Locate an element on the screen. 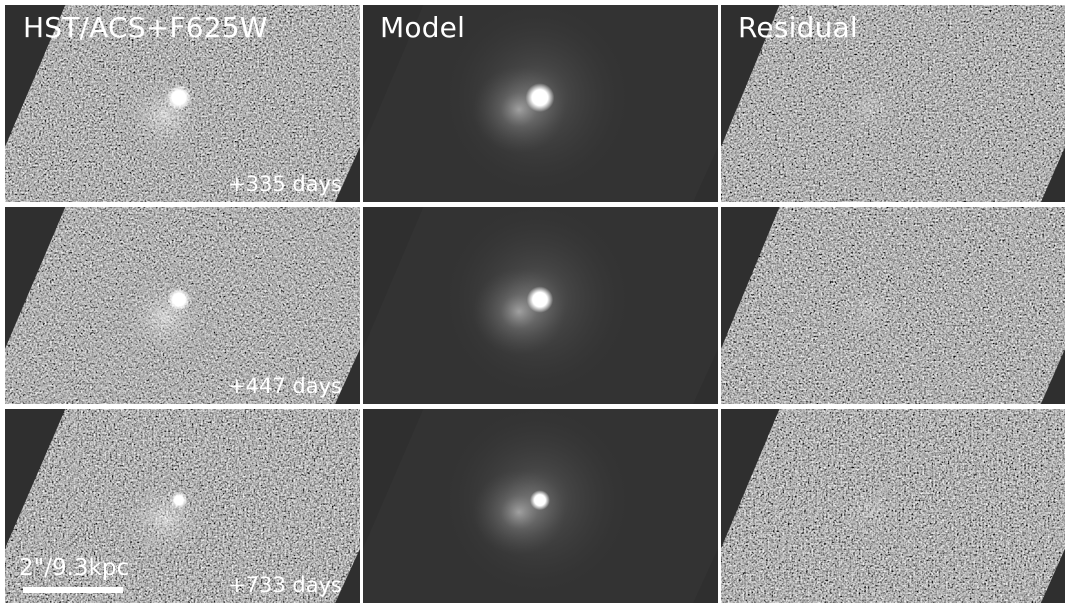 Image resolution: width=1066 pixels, height=605 pixels. panel-data-row-3: 2"/9.3kpc +733 days is located at coordinates (182, 506).